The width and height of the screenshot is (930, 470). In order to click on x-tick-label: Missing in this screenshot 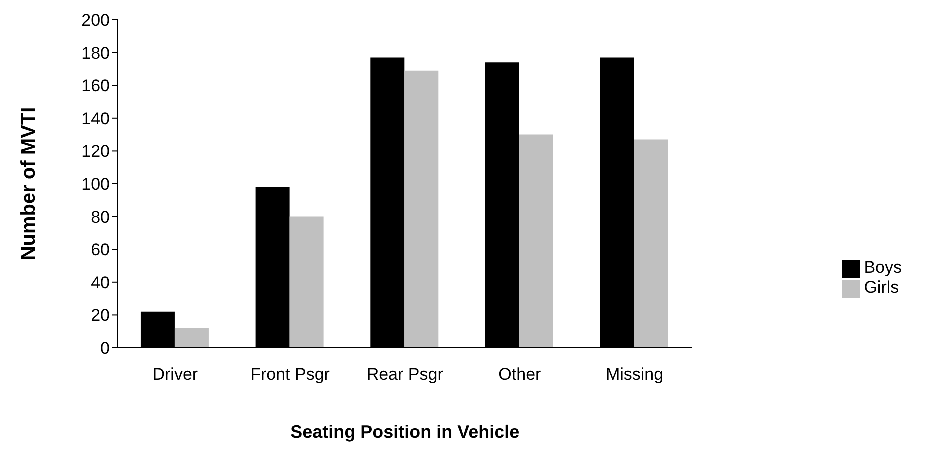, I will do `click(635, 374)`.